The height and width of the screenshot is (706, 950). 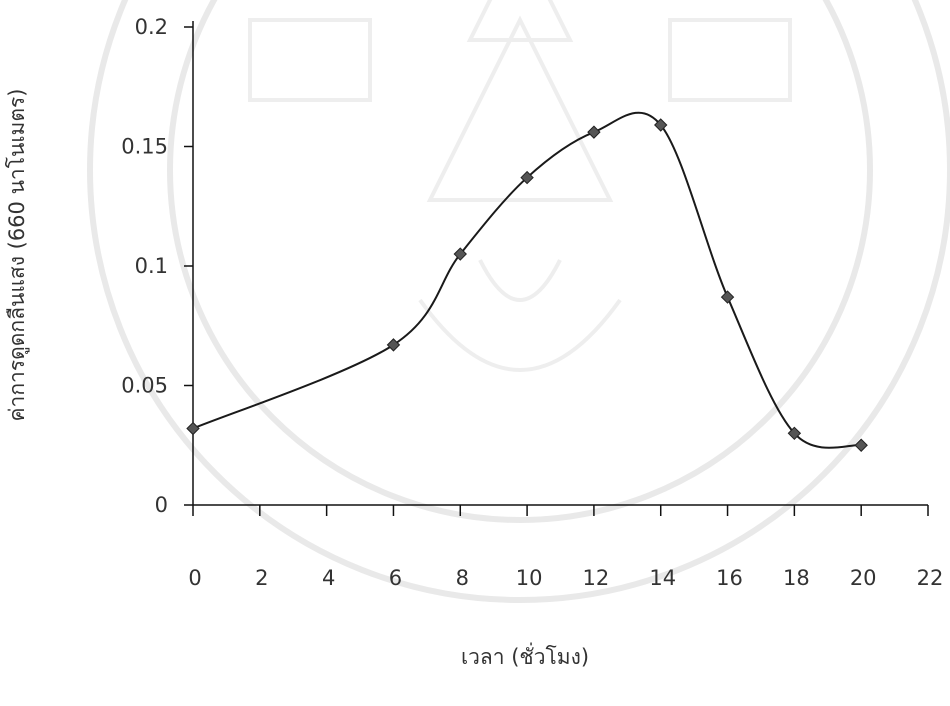 What do you see at coordinates (194, 578) in the screenshot?
I see `x-tick-label: 0` at bounding box center [194, 578].